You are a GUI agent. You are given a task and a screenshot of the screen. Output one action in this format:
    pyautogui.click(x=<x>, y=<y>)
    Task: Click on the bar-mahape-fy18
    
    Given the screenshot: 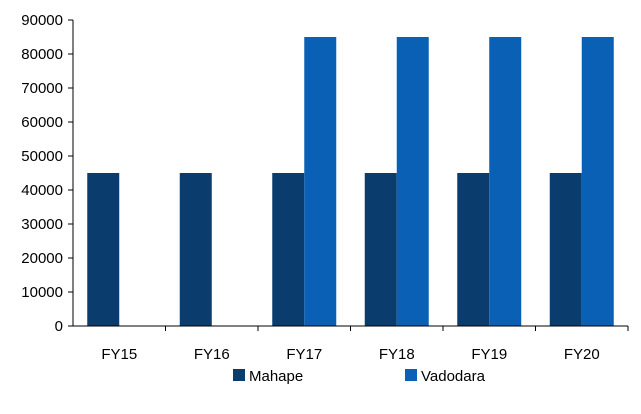 What is the action you would take?
    pyautogui.click(x=380, y=249)
    